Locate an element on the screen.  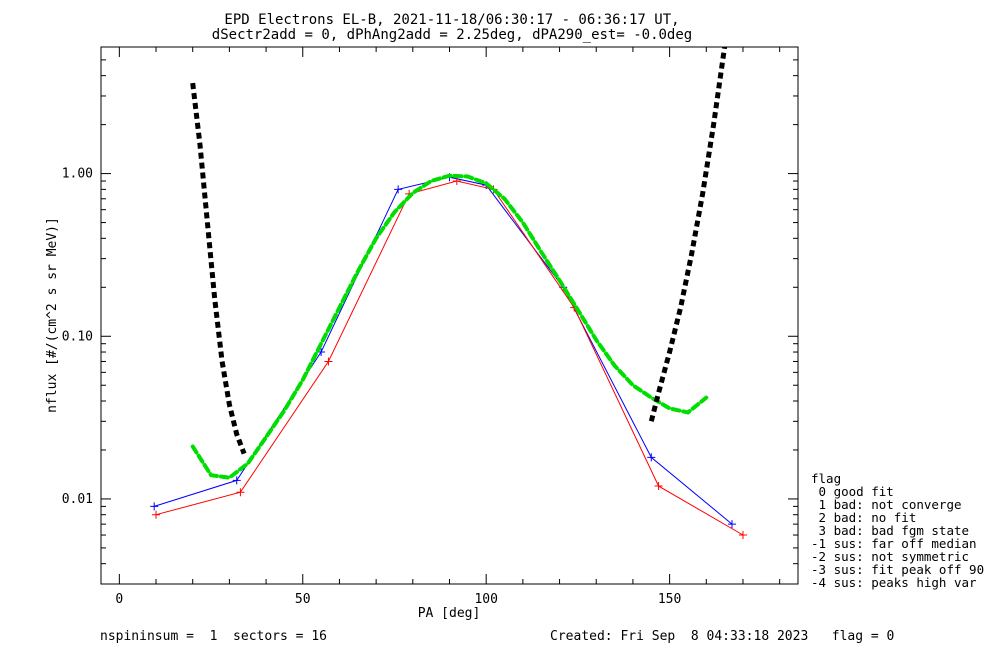
x-tick-label: 150 is located at coordinates (669, 599).